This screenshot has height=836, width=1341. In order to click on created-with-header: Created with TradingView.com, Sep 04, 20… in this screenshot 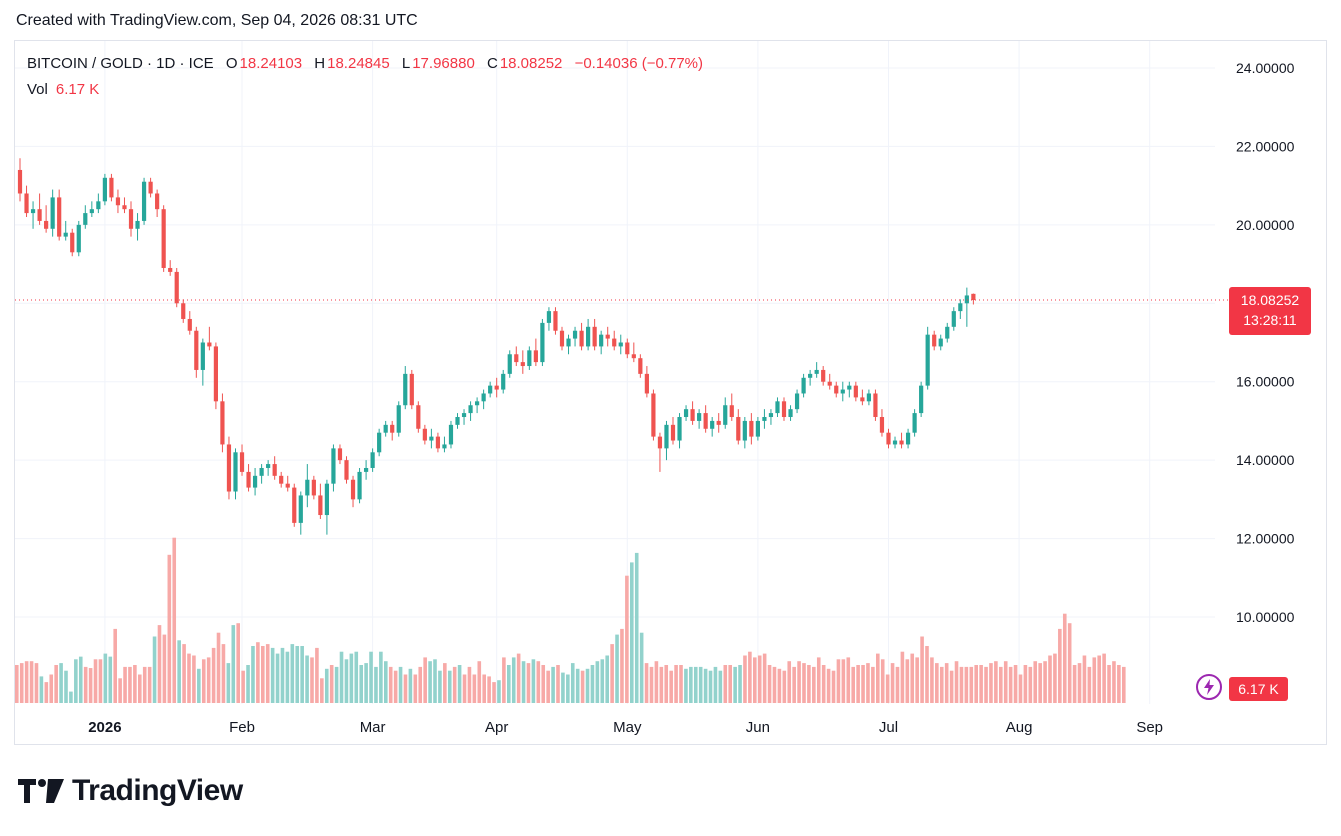, I will do `click(217, 20)`.